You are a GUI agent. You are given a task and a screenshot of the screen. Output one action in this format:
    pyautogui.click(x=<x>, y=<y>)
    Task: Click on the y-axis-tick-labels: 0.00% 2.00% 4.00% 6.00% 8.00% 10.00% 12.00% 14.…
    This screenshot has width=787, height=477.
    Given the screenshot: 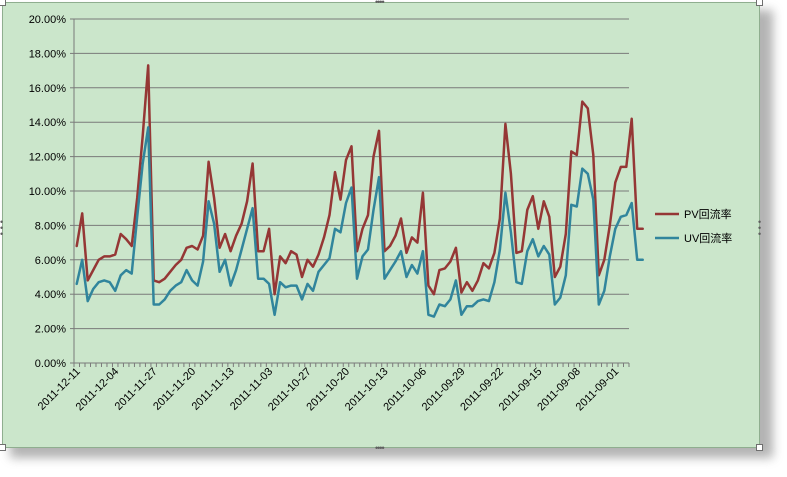 What is the action you would take?
    pyautogui.click(x=48, y=192)
    